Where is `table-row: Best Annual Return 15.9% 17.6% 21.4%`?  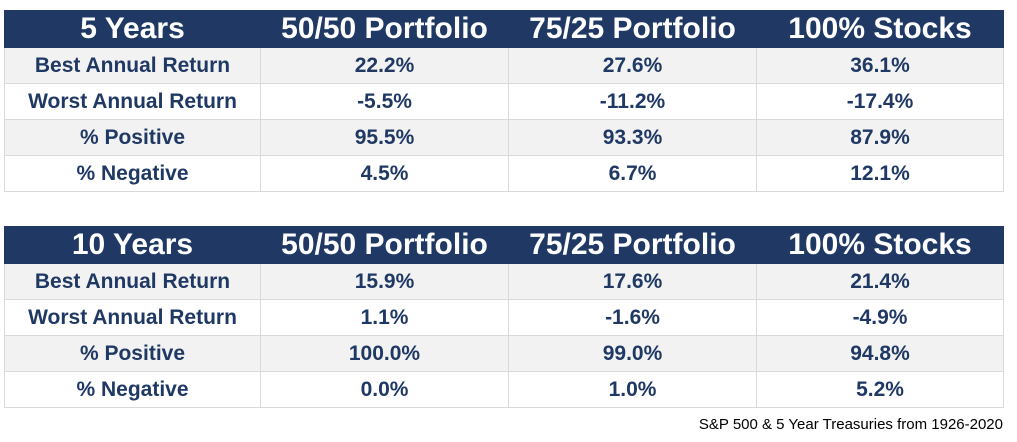 table-row: Best Annual Return 15.9% 17.6% 21.4% is located at coordinates (504, 281).